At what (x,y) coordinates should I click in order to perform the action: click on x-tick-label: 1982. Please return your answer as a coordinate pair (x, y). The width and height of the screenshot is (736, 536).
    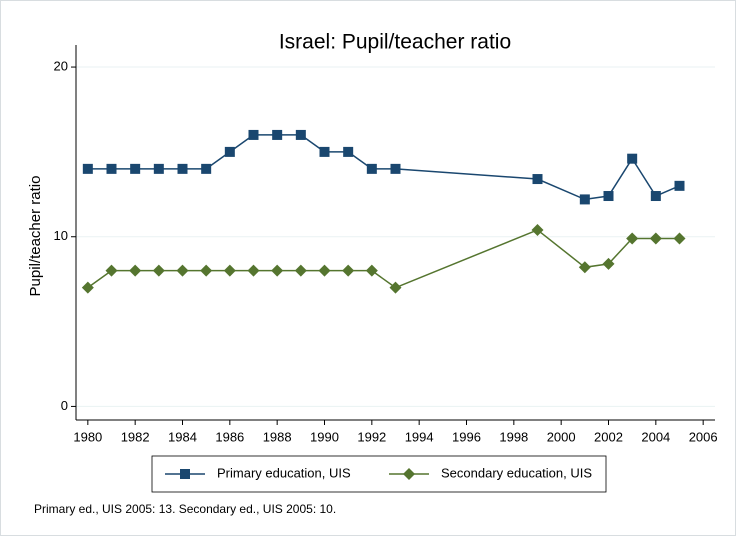
    Looking at the image, I should click on (135, 436).